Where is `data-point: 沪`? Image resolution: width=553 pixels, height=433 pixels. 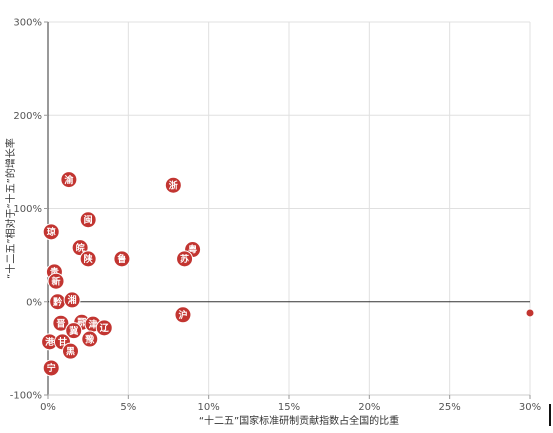
data-point: 沪 is located at coordinates (183, 315).